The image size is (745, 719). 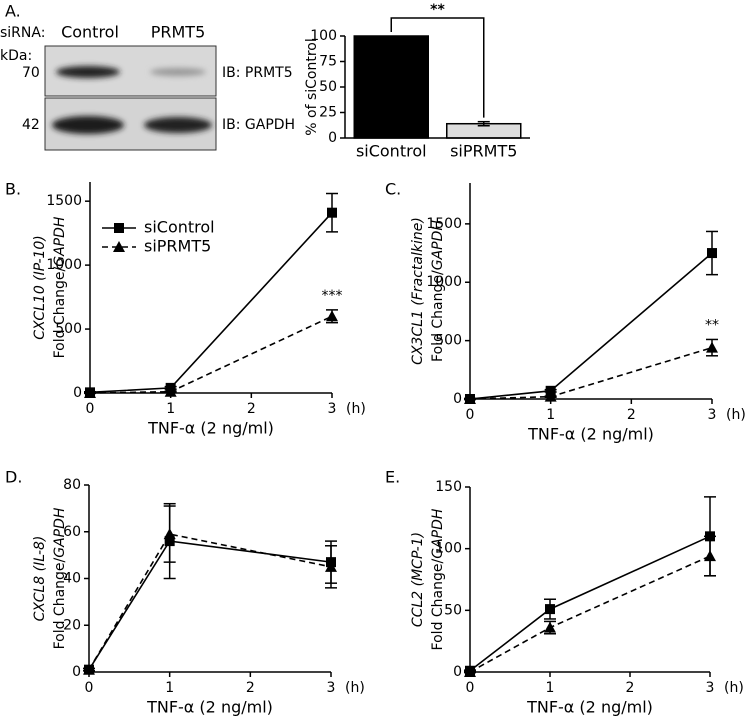 What do you see at coordinates (391, 151) in the screenshot?
I see `x-tick-label: siControl` at bounding box center [391, 151].